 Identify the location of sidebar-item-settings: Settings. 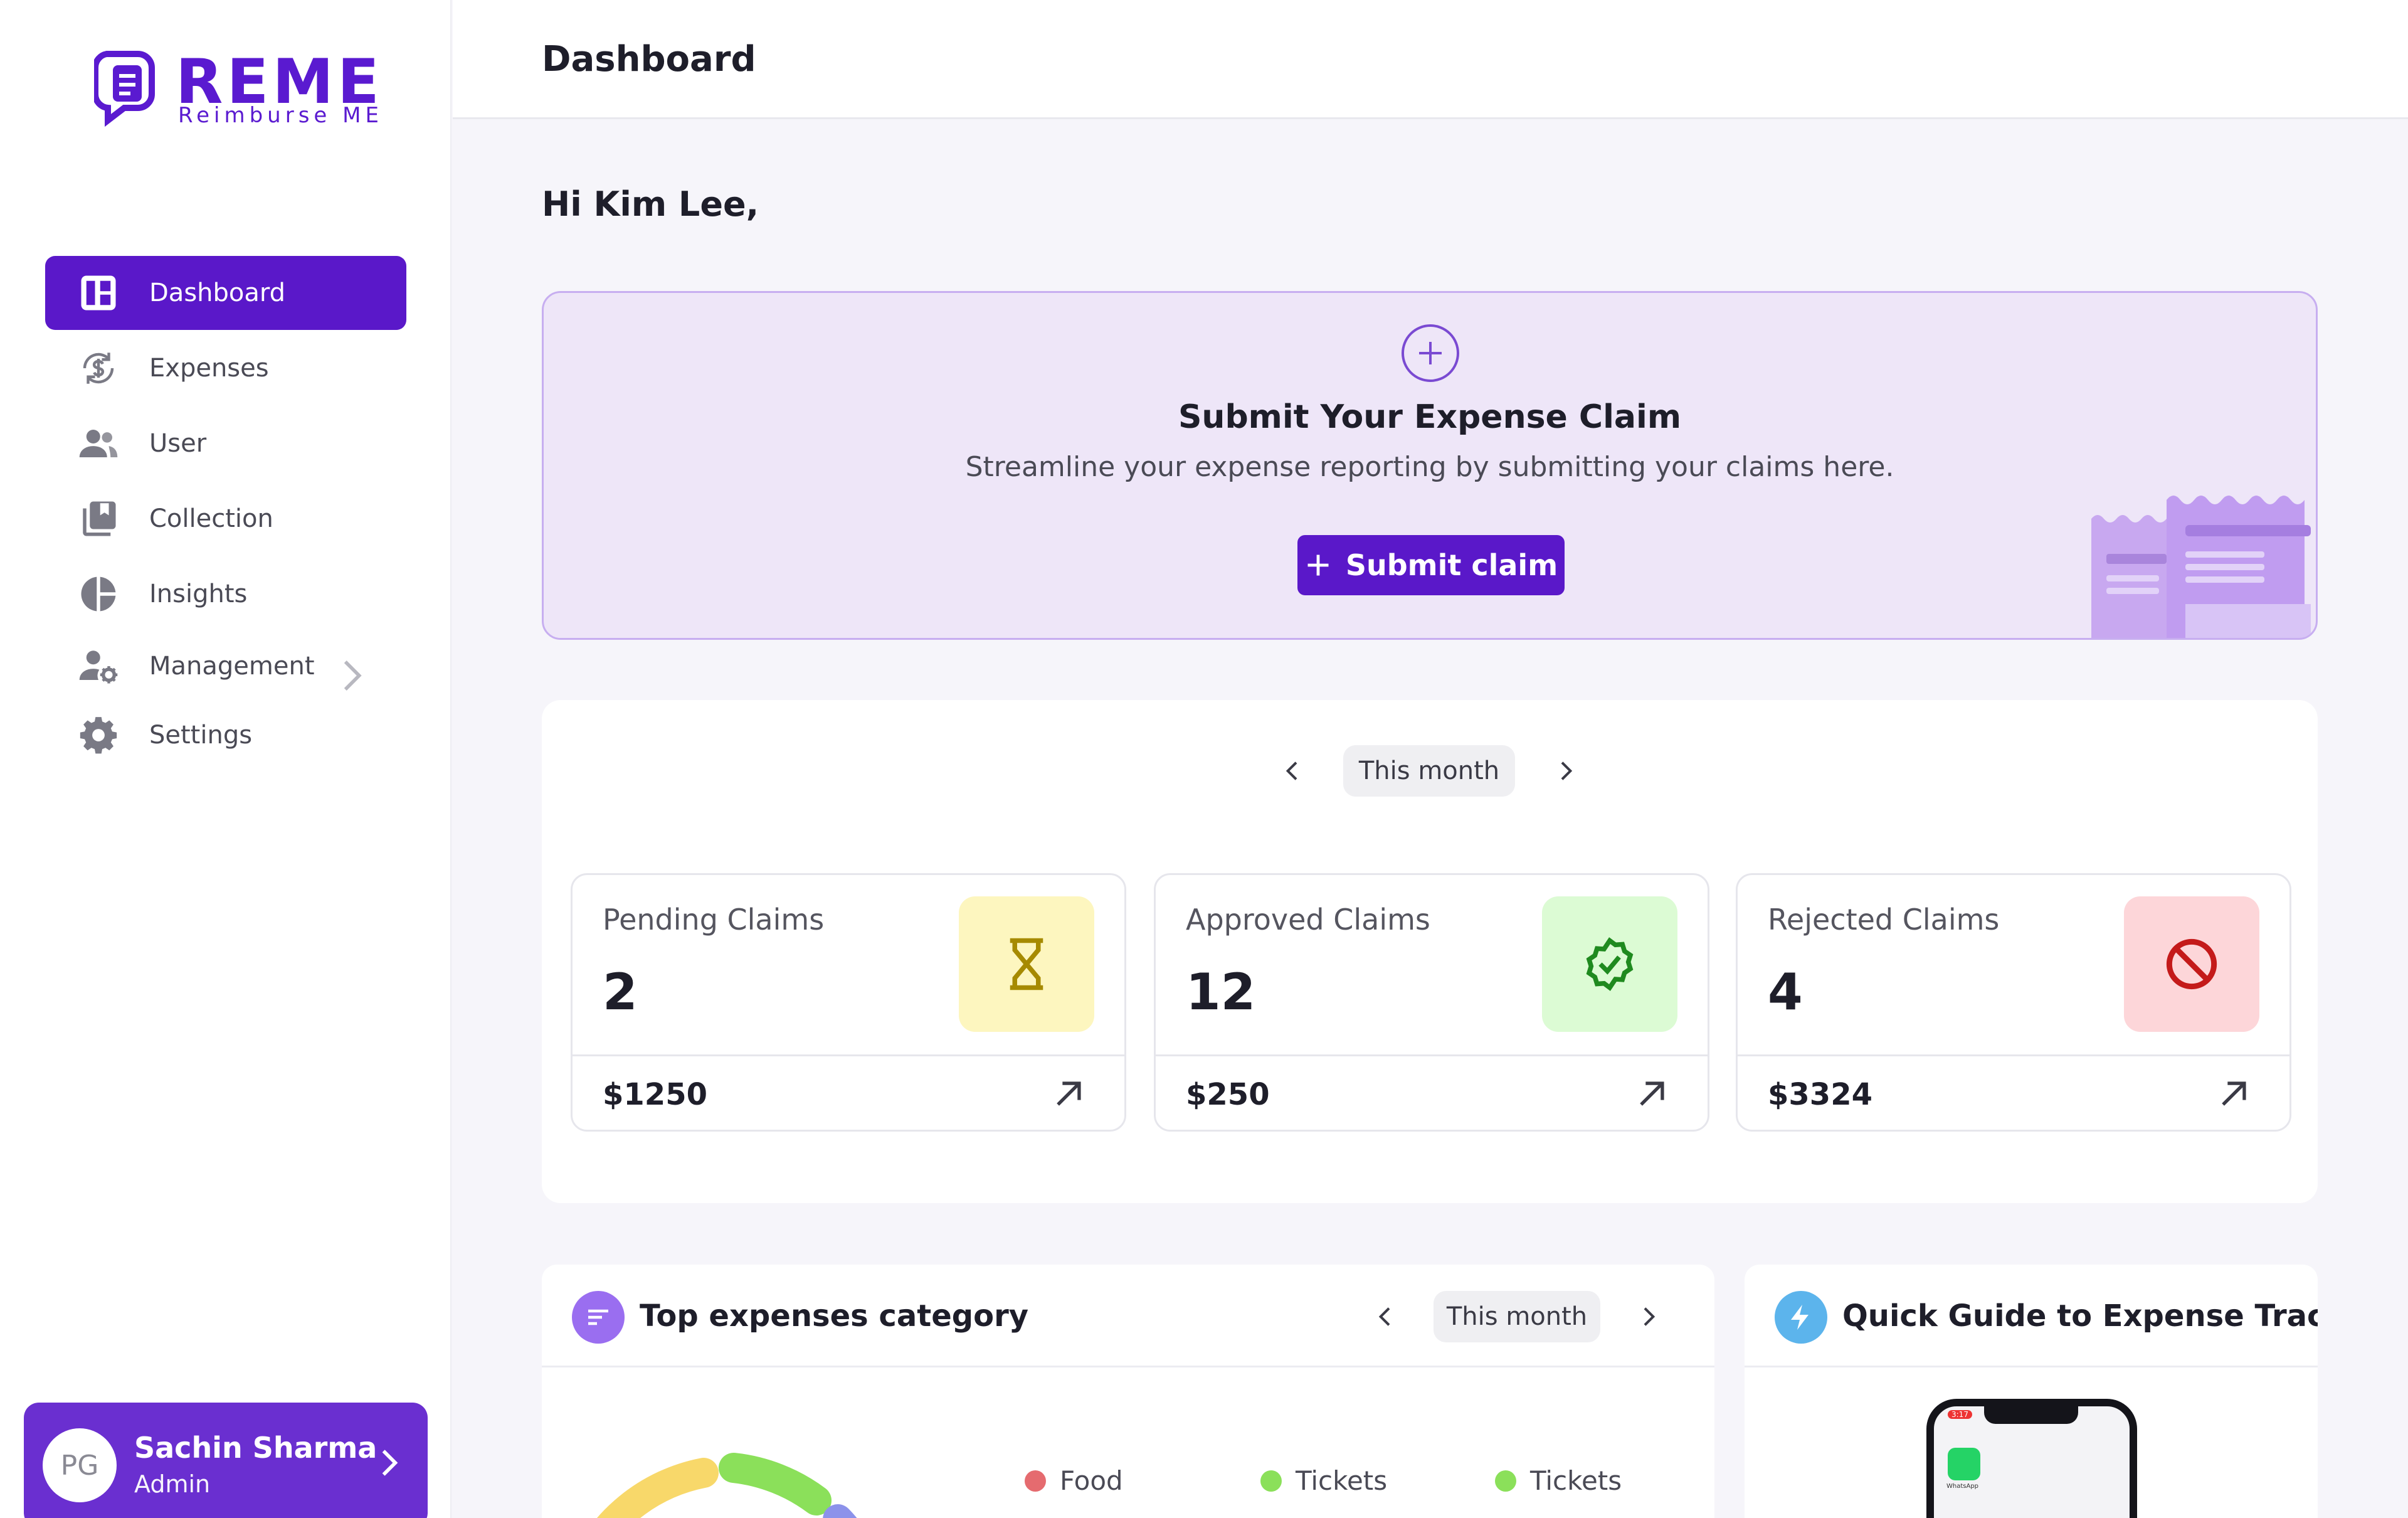
(225, 735).